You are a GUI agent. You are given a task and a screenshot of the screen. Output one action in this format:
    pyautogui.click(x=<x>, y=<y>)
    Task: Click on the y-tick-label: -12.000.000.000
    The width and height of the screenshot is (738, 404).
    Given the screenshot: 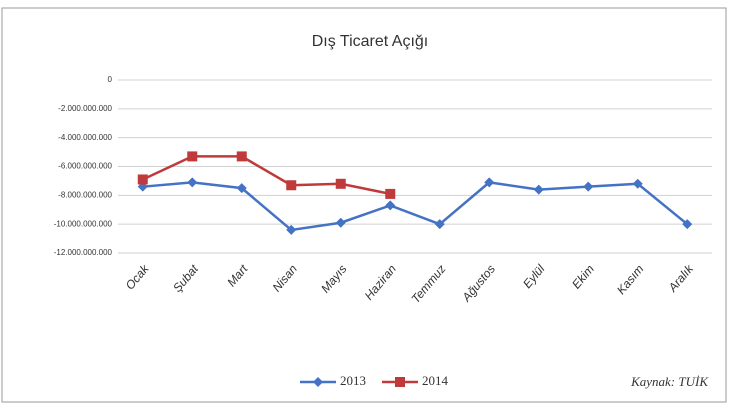 What is the action you would take?
    pyautogui.click(x=83, y=252)
    